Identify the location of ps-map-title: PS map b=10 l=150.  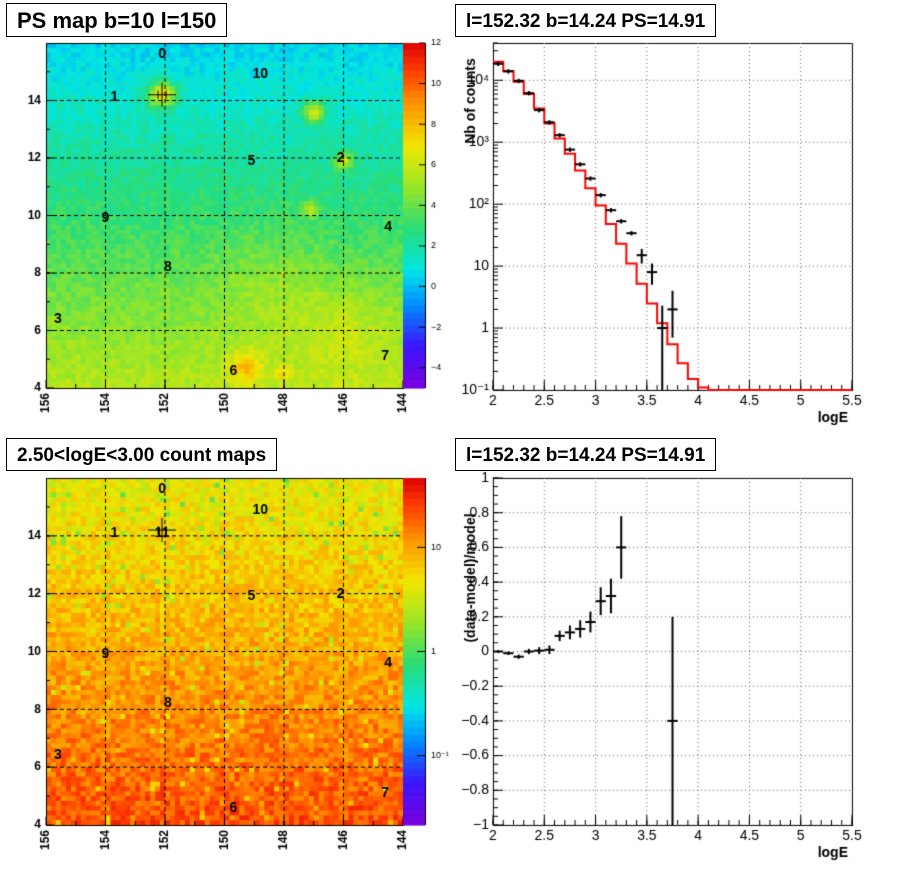
(117, 20).